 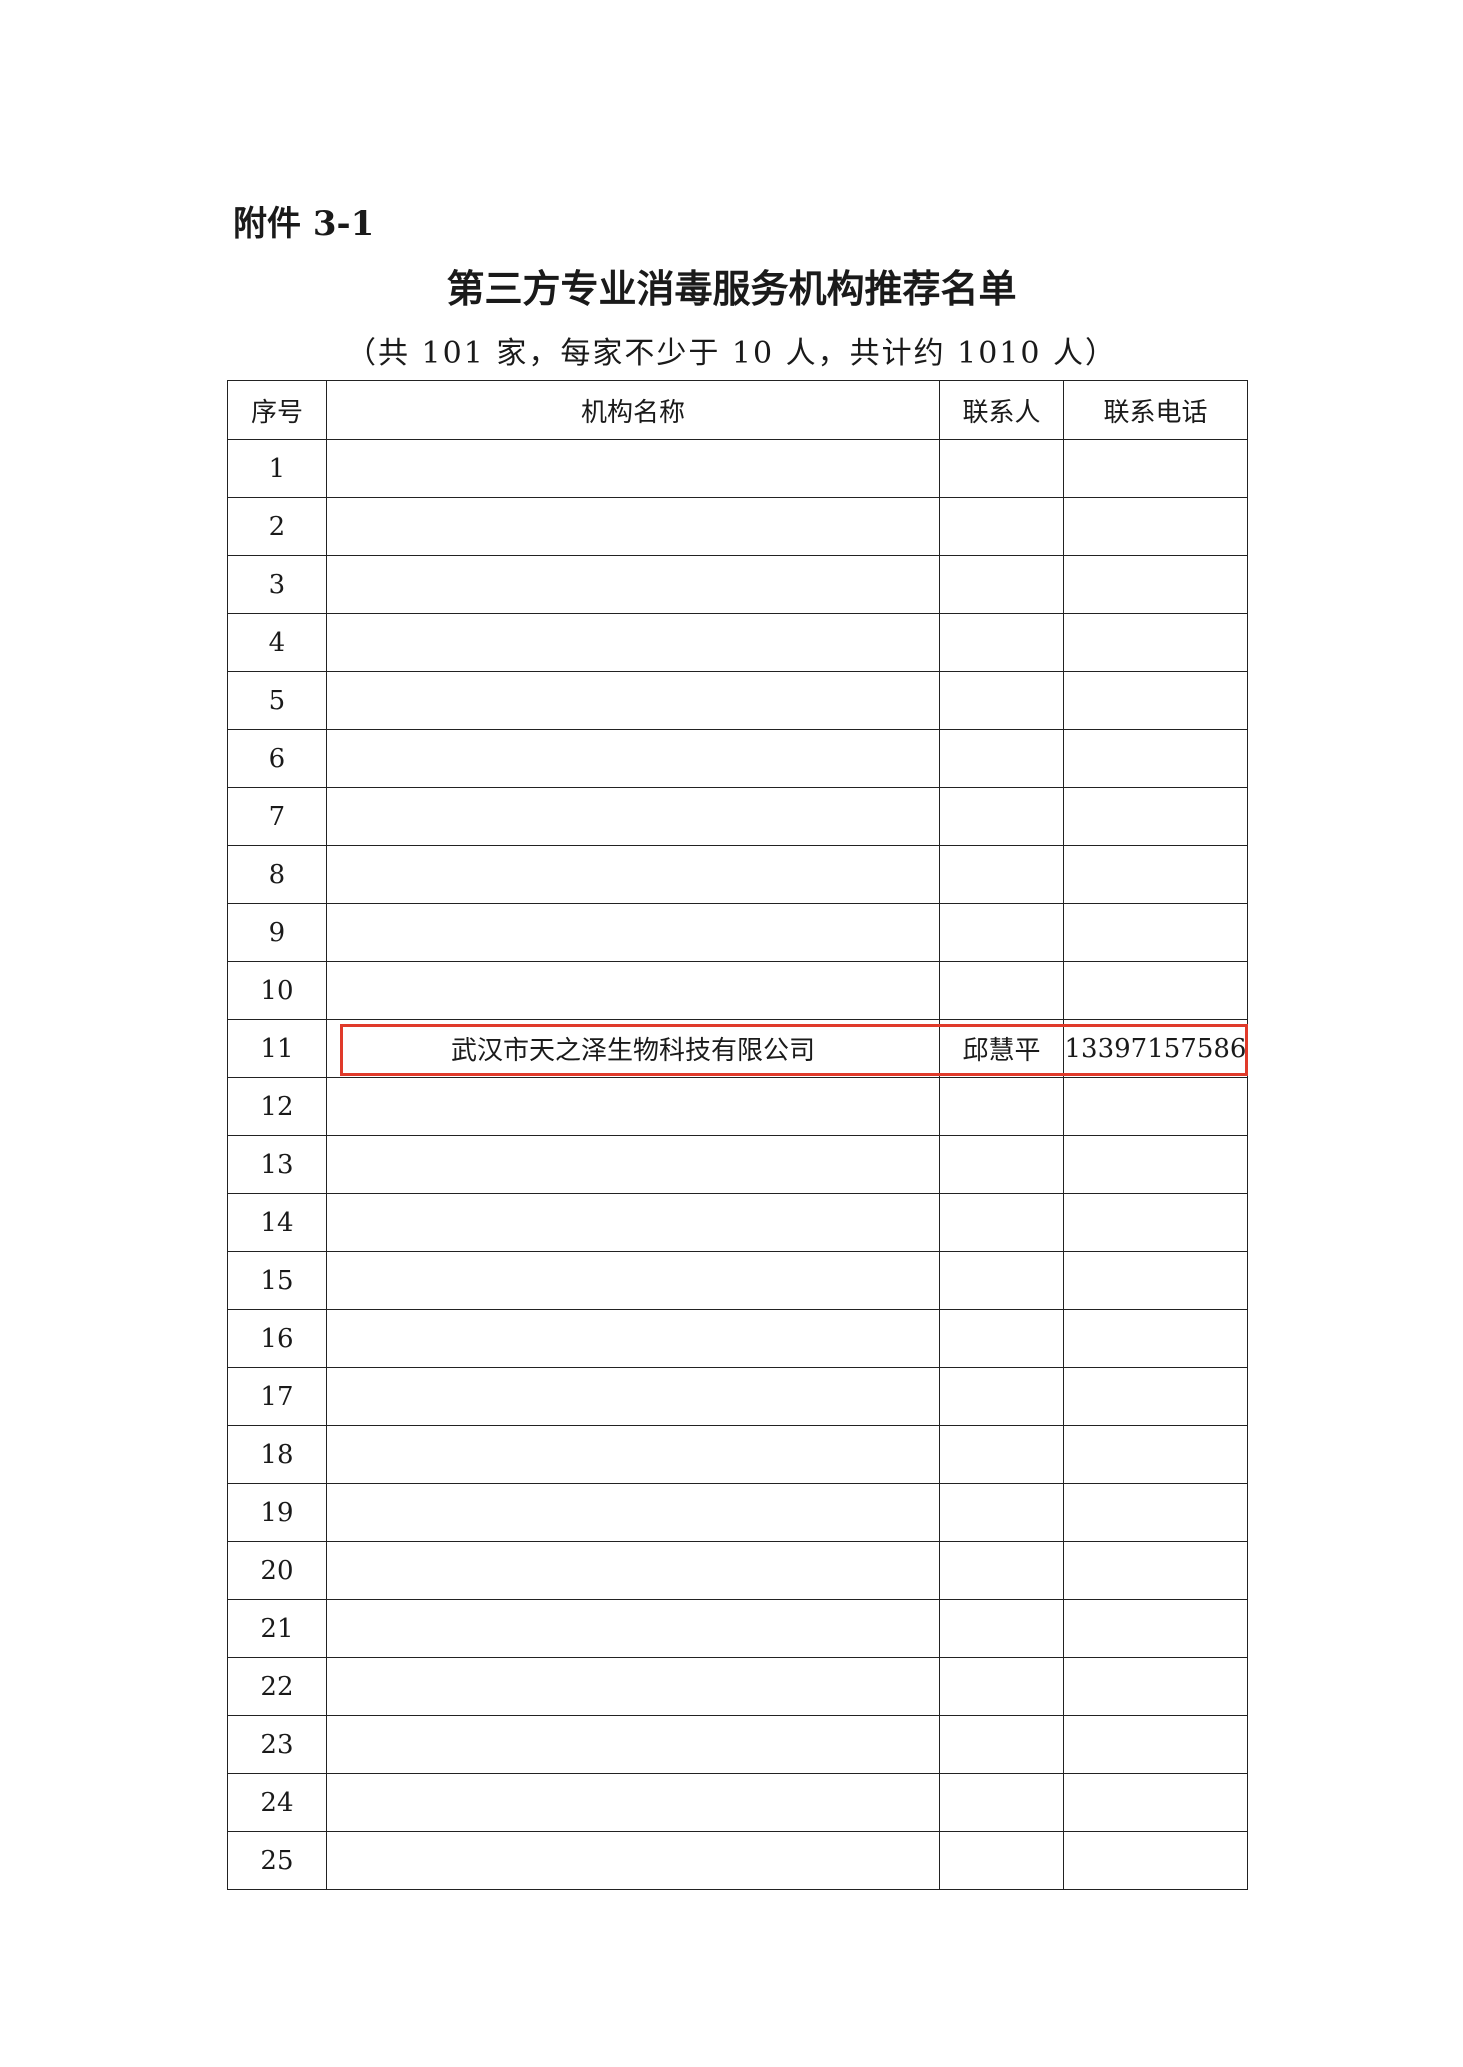 What do you see at coordinates (277, 1338) in the screenshot?
I see `table-cell: 16` at bounding box center [277, 1338].